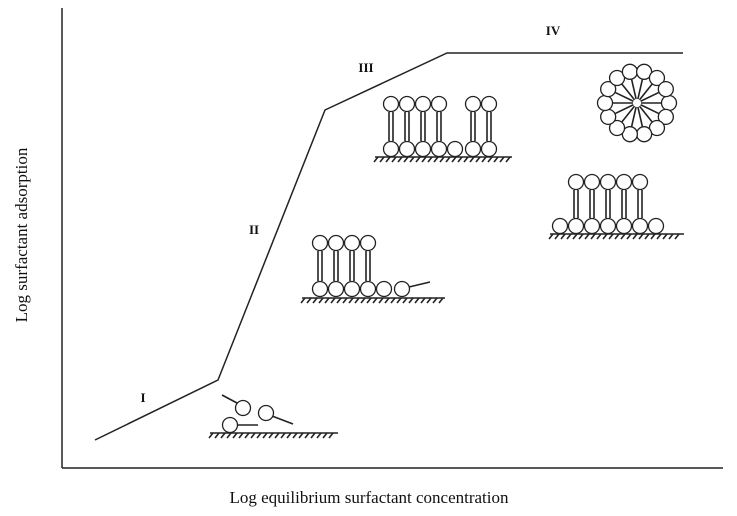 The width and height of the screenshot is (737, 516). What do you see at coordinates (254, 229) in the screenshot?
I see `region-label: II` at bounding box center [254, 229].